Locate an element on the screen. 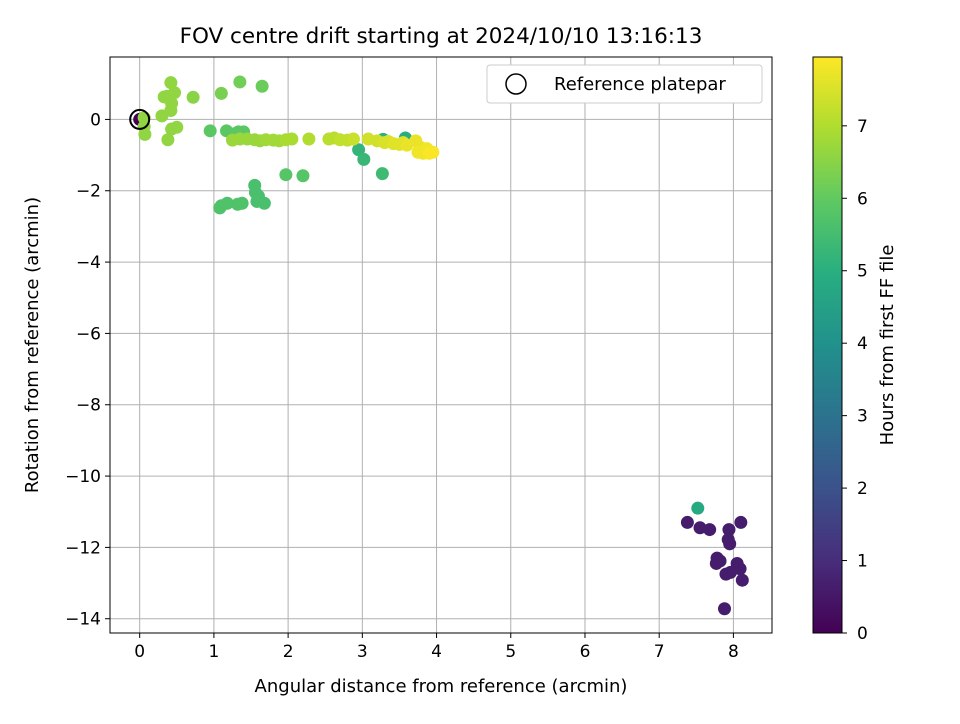 This screenshot has width=960, height=724. x-tick-label: 1 is located at coordinates (213, 652).